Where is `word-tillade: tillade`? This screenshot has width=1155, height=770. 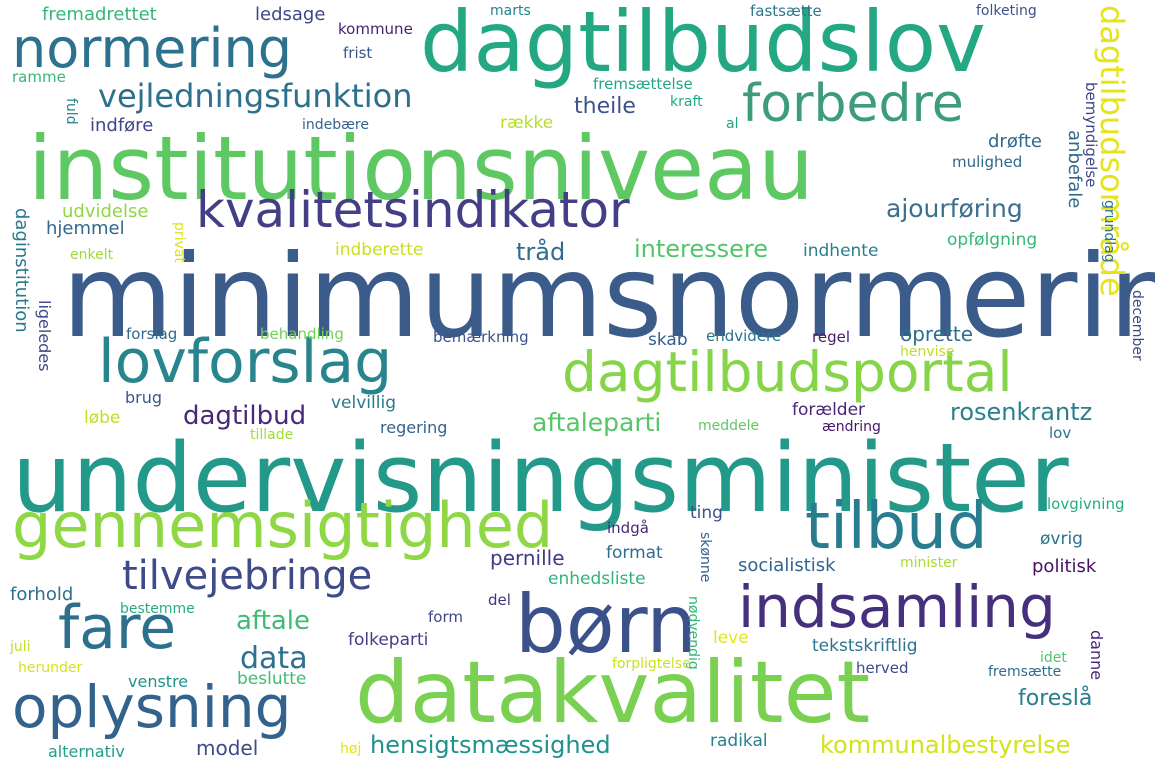 word-tillade: tillade is located at coordinates (272, 435).